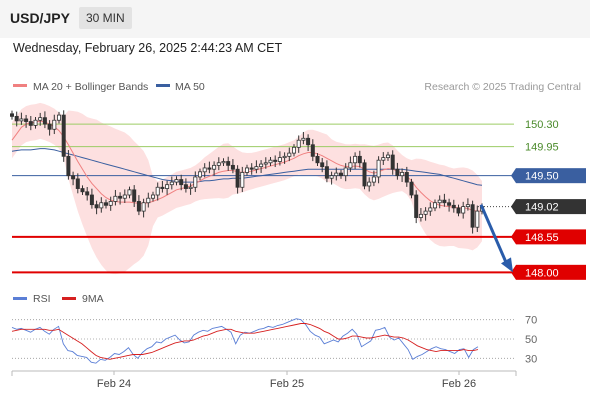 The height and width of the screenshot is (400, 590). I want to click on rsi-plot: 70 50 30, so click(274, 340).